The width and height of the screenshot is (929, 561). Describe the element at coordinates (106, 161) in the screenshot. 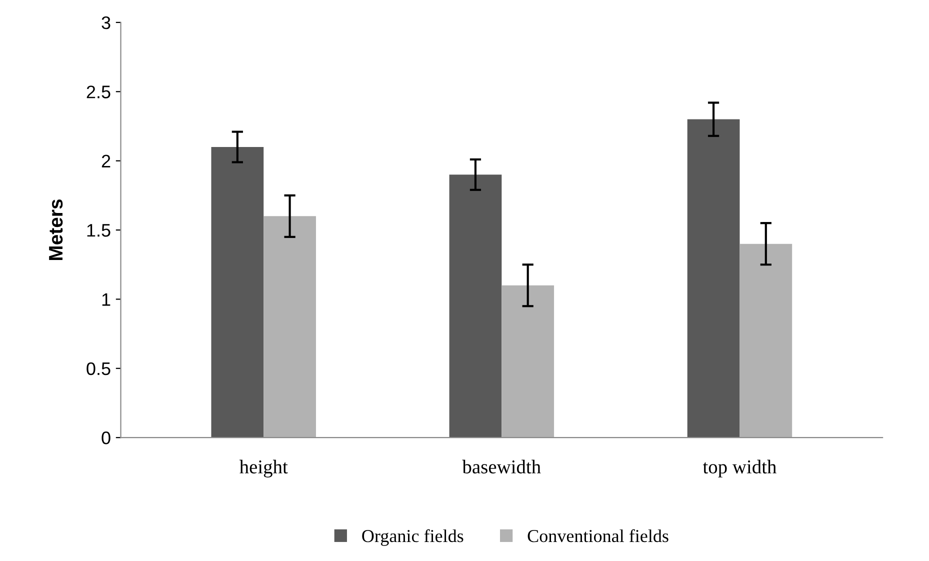

I see `y-tick-label: 2` at that location.